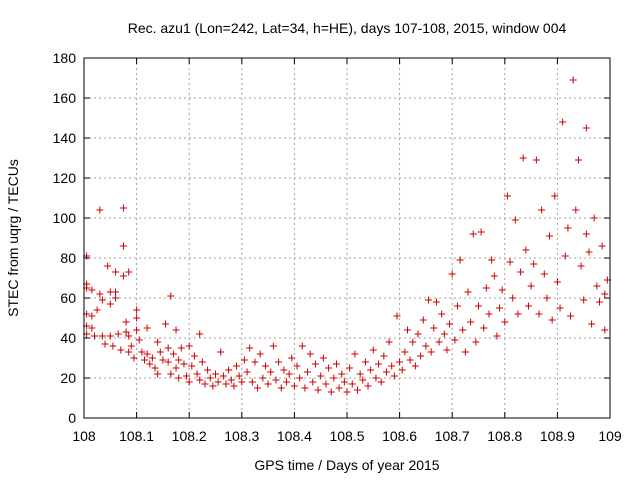 This screenshot has width=640, height=480. I want to click on y-axis-title: STEC from uqrg / TECUs, so click(13, 238).